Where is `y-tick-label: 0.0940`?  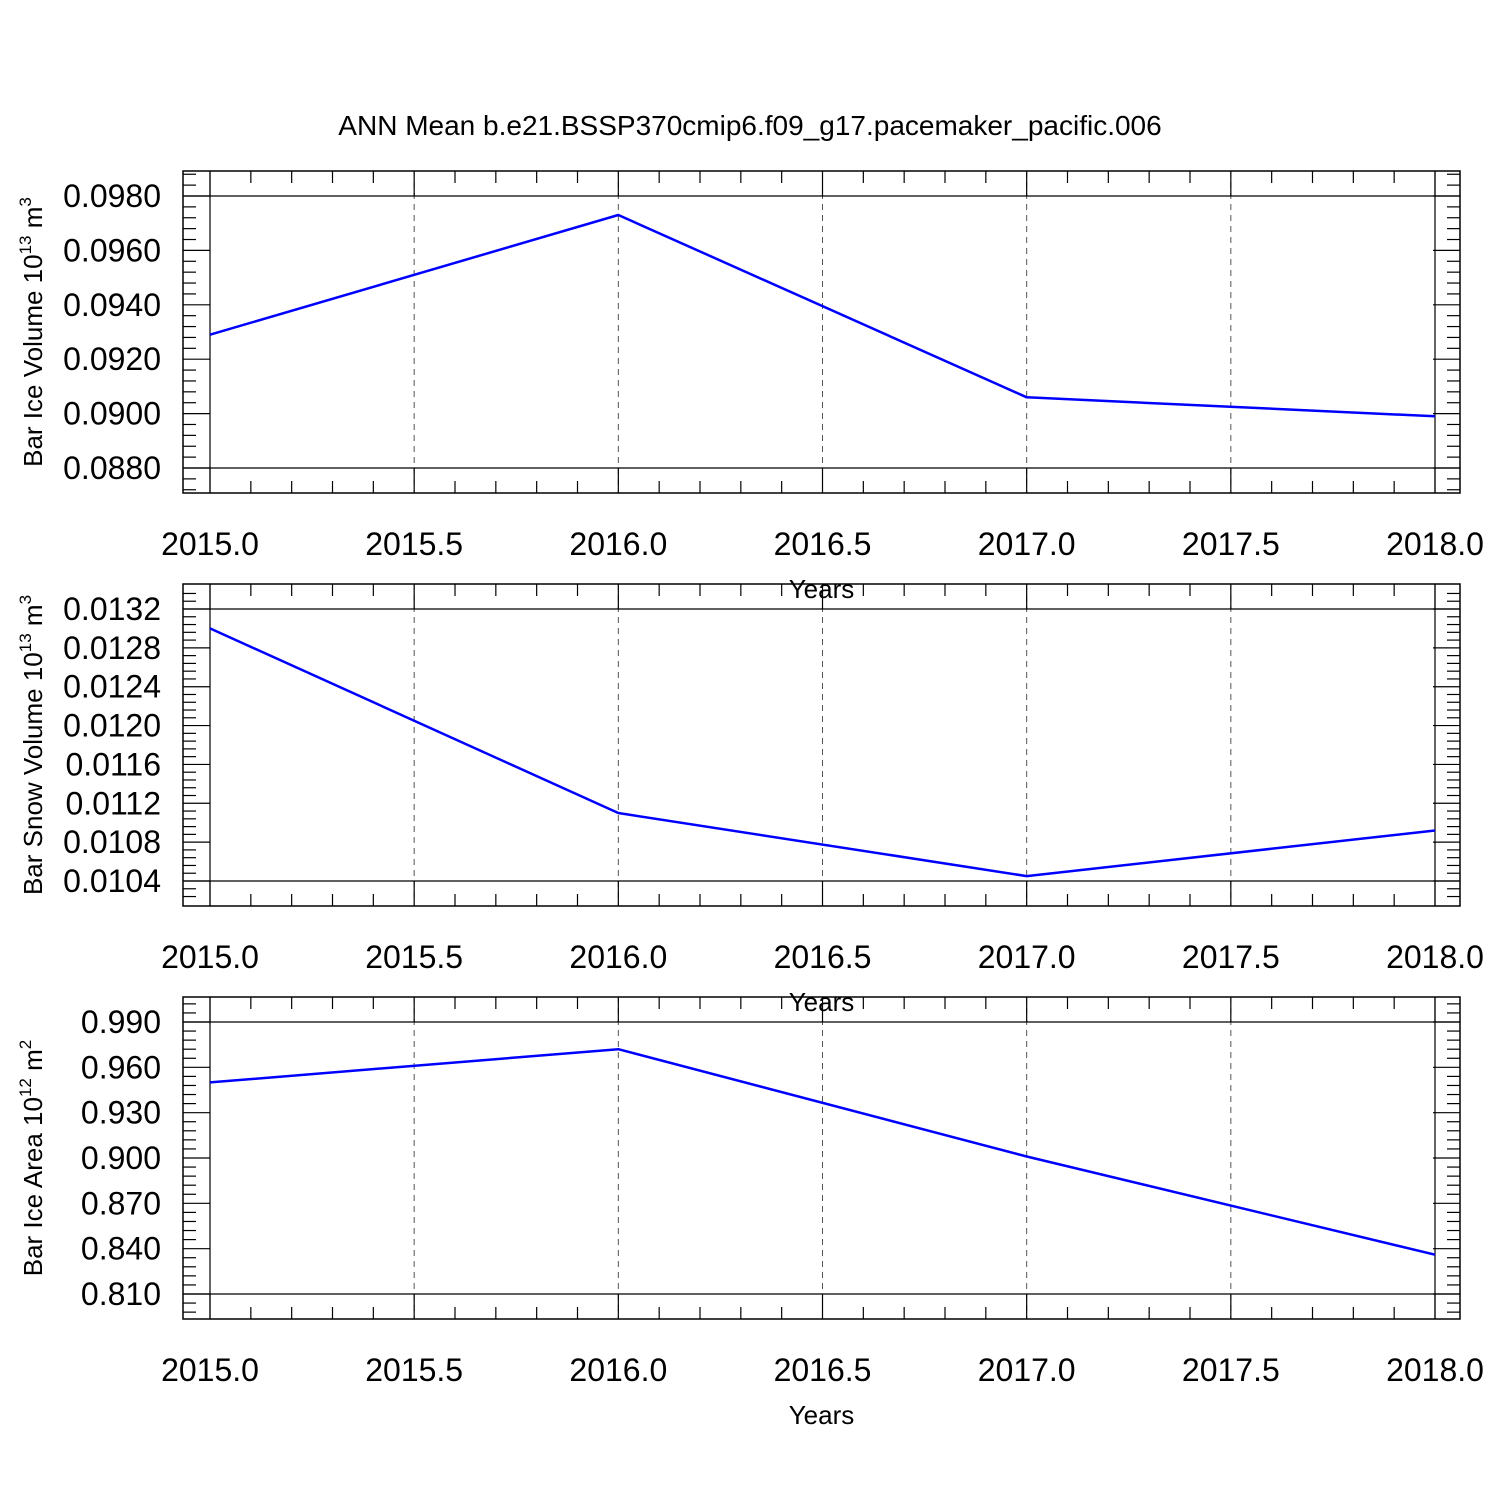 y-tick-label: 0.0940 is located at coordinates (112, 305).